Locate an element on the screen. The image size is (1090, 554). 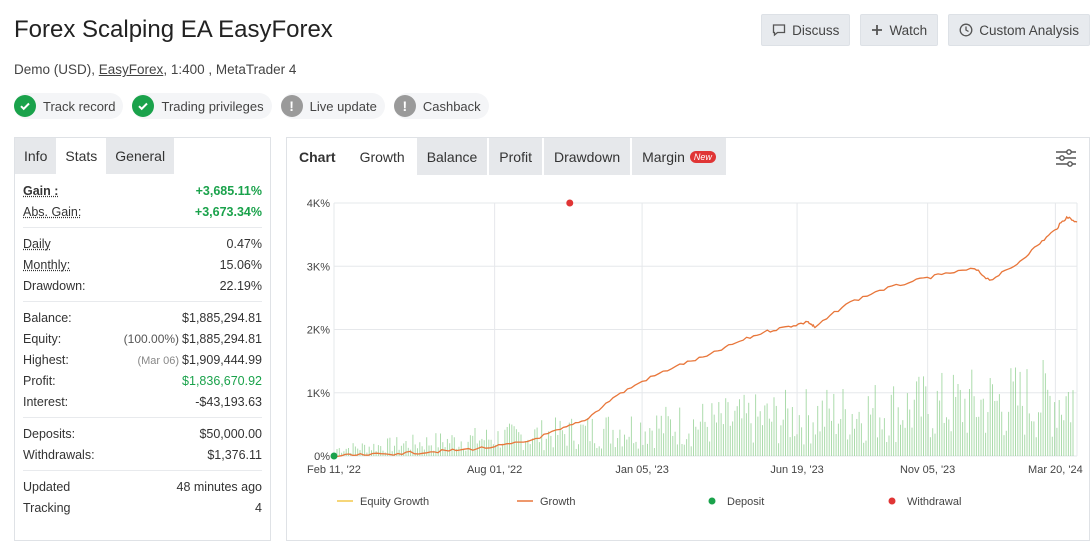
x-tick-label: Nov 05, '23 is located at coordinates (927, 470).